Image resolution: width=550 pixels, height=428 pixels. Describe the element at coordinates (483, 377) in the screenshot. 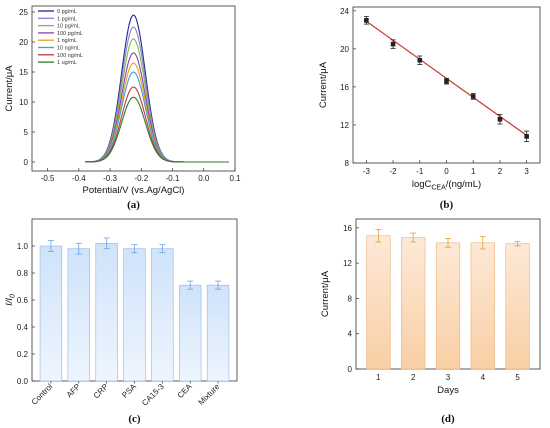

I see `panel-d-x-tick-label: 4` at that location.